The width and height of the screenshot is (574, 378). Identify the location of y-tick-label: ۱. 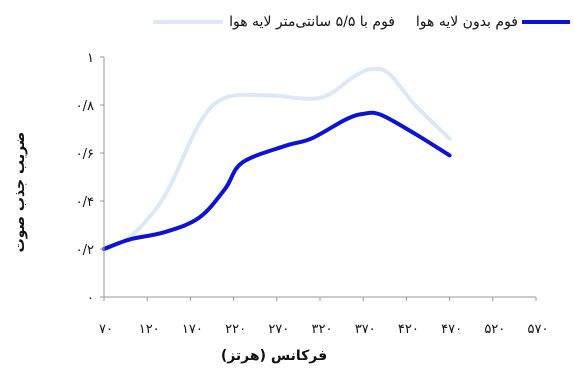
(90, 58).